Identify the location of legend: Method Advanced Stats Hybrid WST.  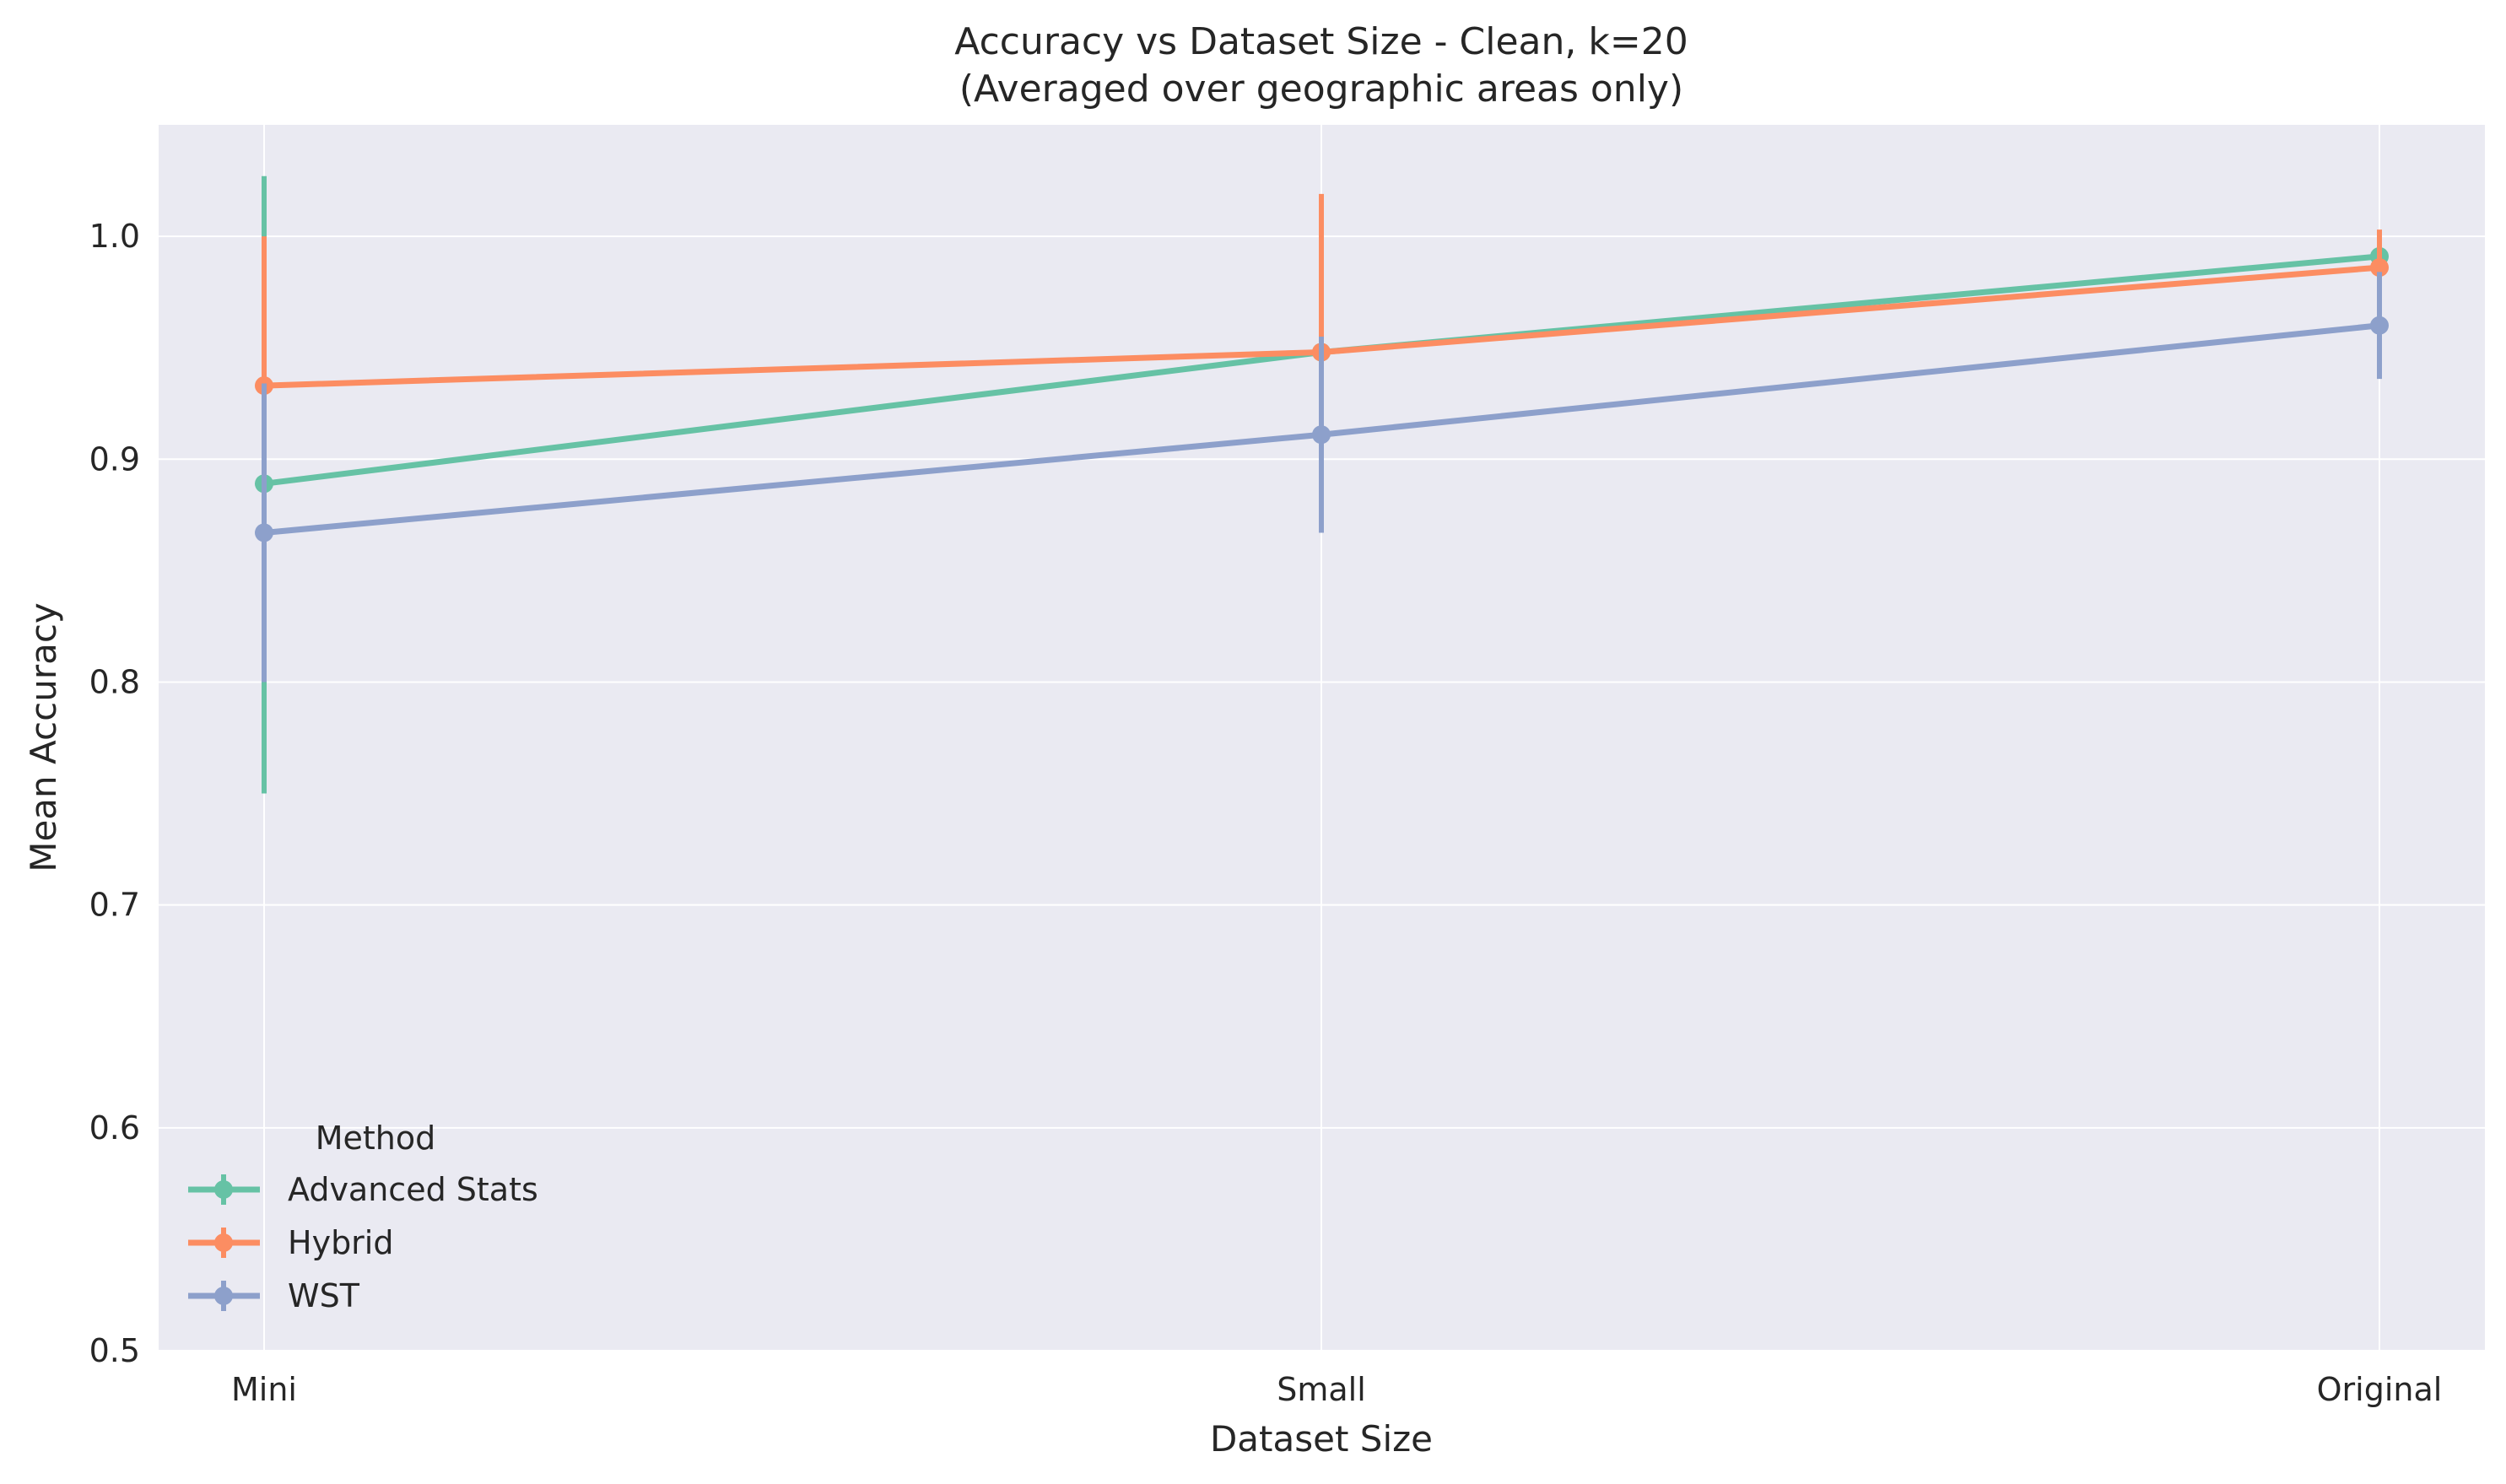
(363, 1217).